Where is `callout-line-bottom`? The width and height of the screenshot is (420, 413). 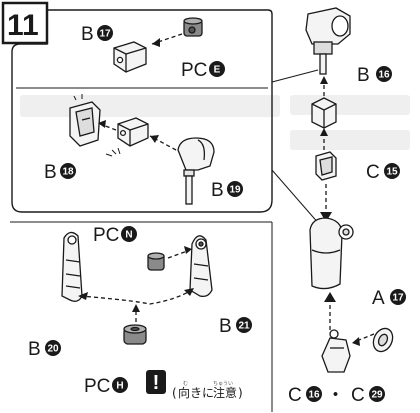
callout-line-bottom is located at coordinates (296, 197).